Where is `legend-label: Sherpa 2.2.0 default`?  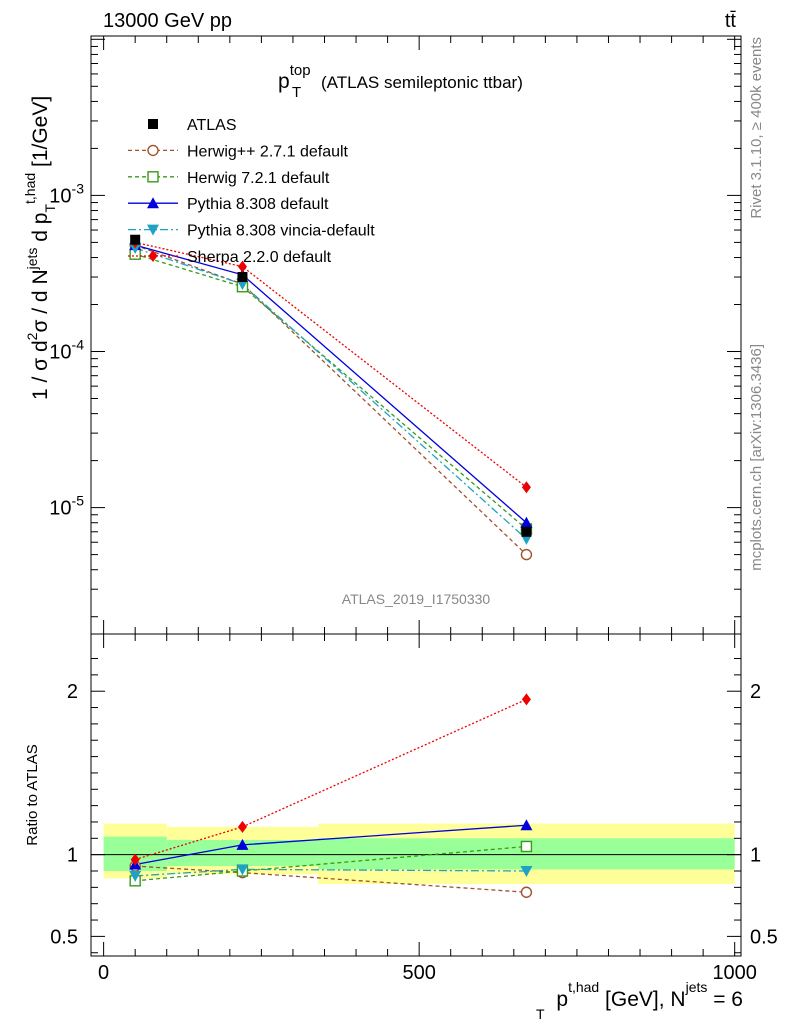 legend-label: Sherpa 2.2.0 default is located at coordinates (259, 257).